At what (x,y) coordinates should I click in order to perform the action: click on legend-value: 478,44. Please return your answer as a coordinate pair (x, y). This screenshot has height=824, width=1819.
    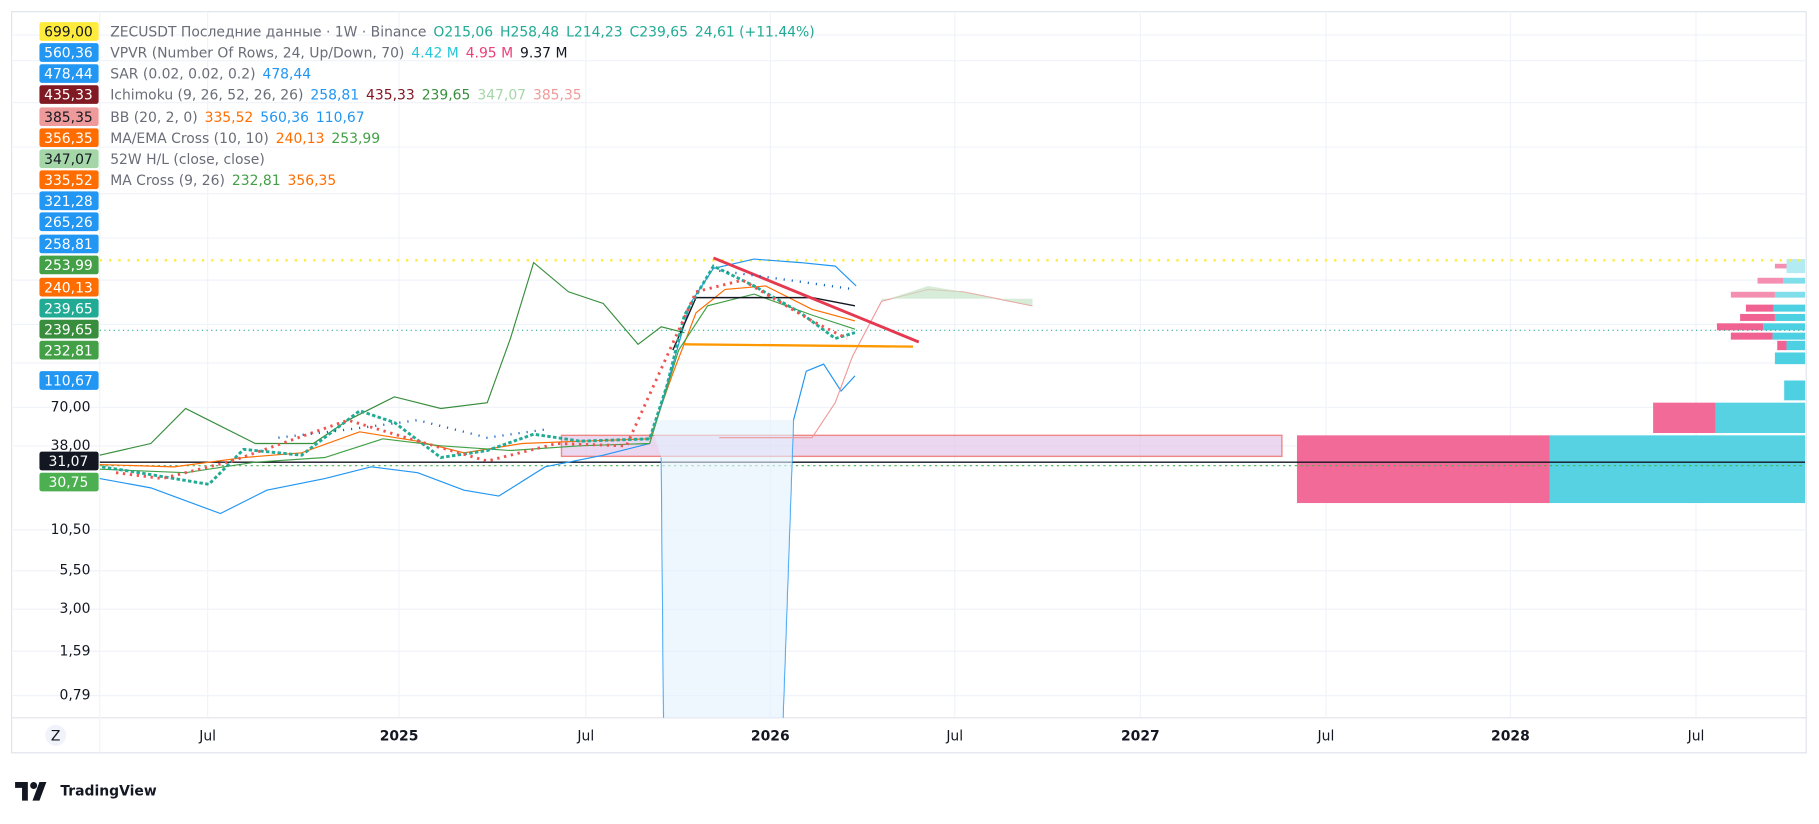
    Looking at the image, I should click on (286, 75).